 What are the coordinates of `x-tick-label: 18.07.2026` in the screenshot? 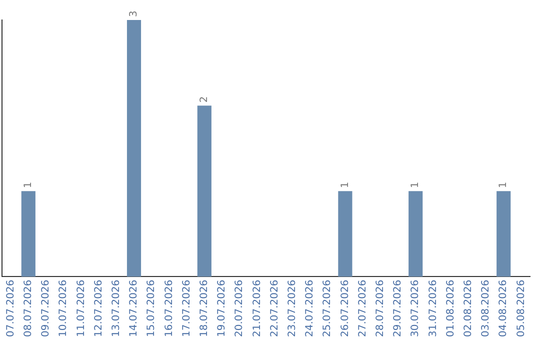 It's located at (204, 309).